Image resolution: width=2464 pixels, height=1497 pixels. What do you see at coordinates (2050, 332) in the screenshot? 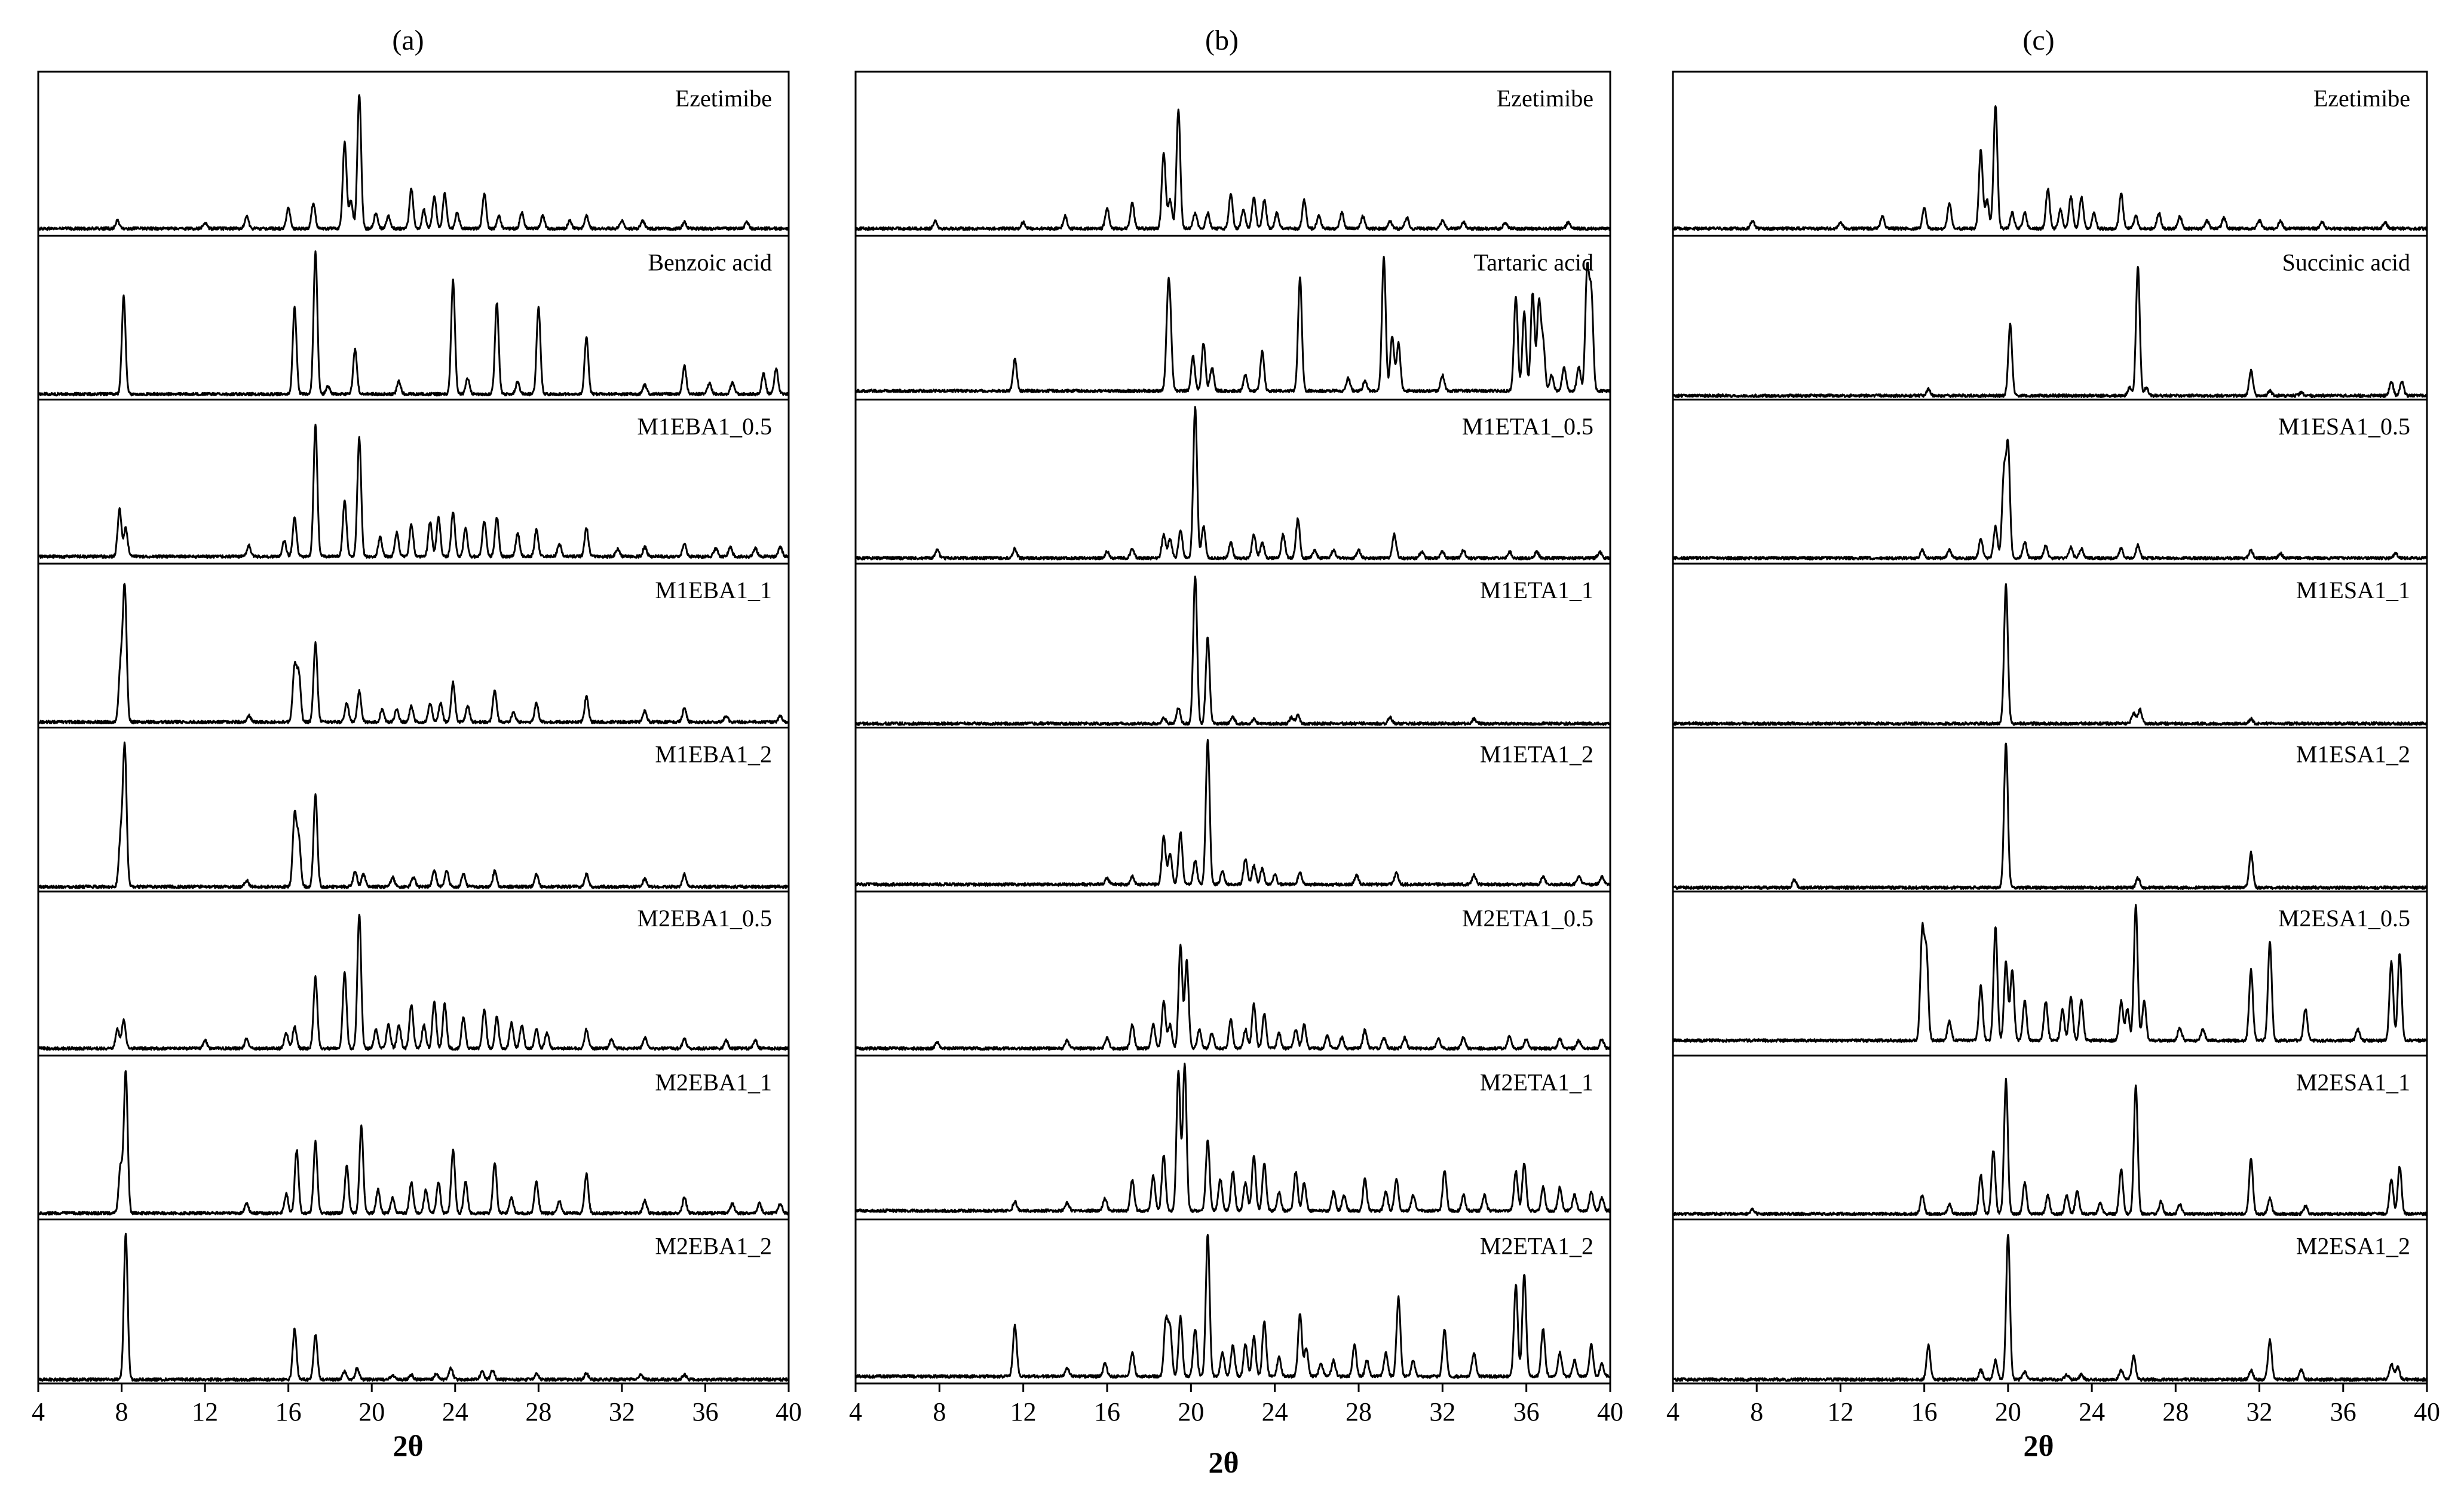
I see `xrd-trace-c-succinic-acid` at bounding box center [2050, 332].